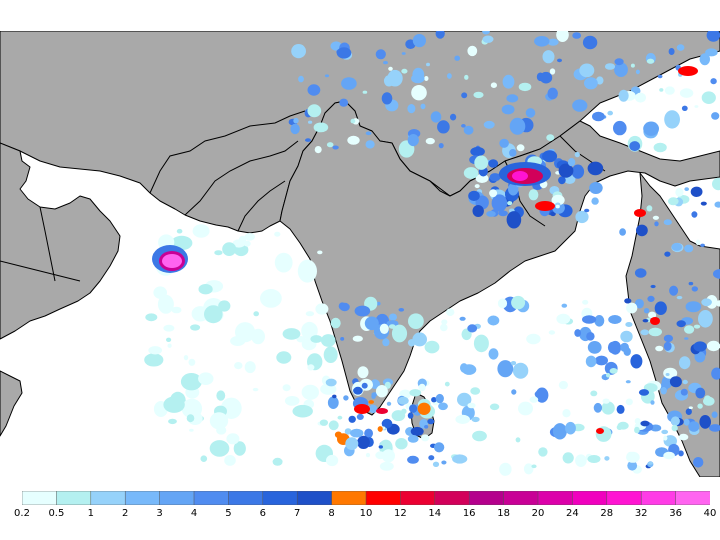 Image resolution: width=720 pixels, height=540 pixels. What do you see at coordinates (360, 516) in the screenshot?
I see `legend-tick-labels: 0.2 0.5 1 2 3 4 5 6 7 8 10 12 14 16 18 20 24 28 32 36 40` at bounding box center [360, 516].